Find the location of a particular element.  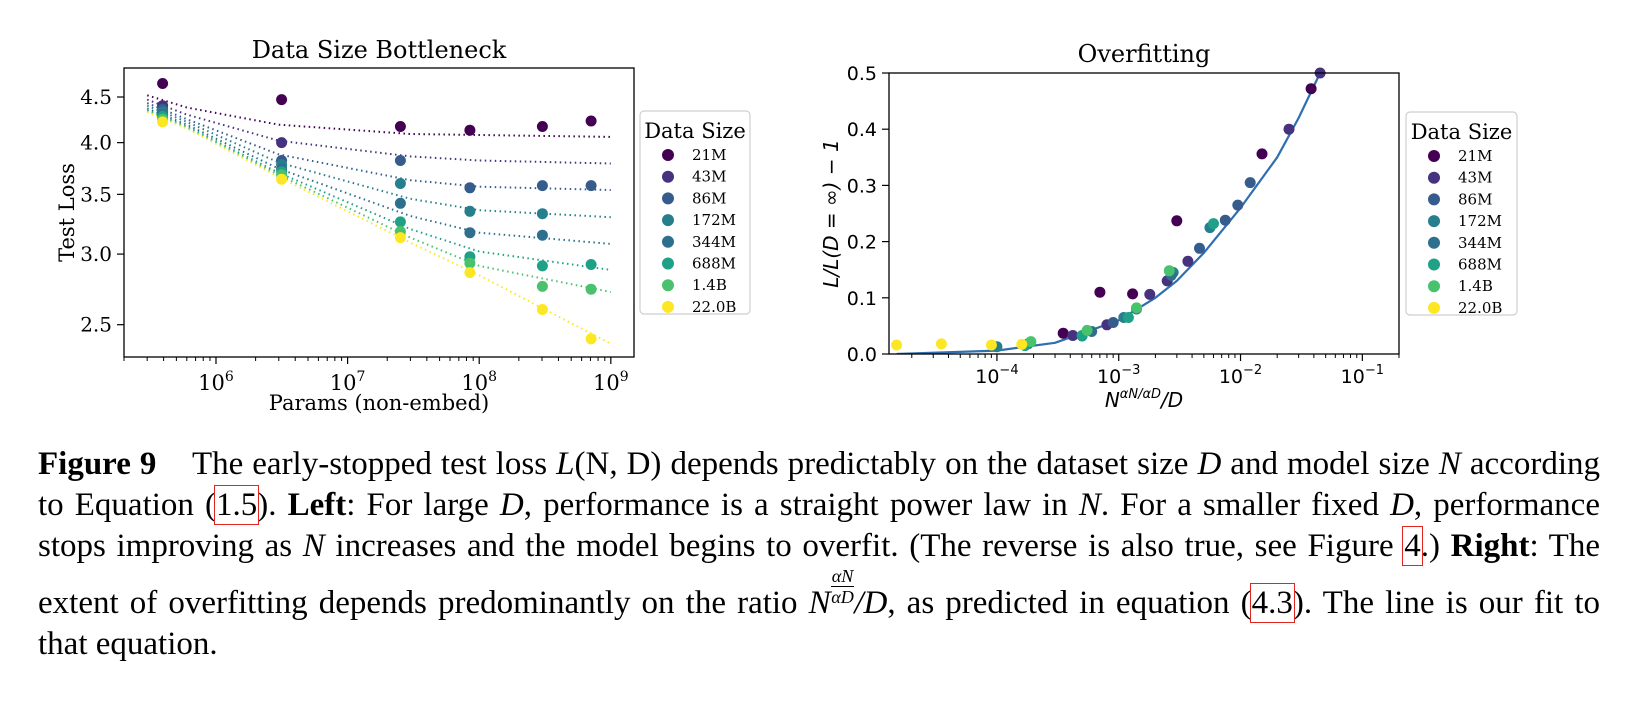

fraction-numerator: αN is located at coordinates (842, 577).